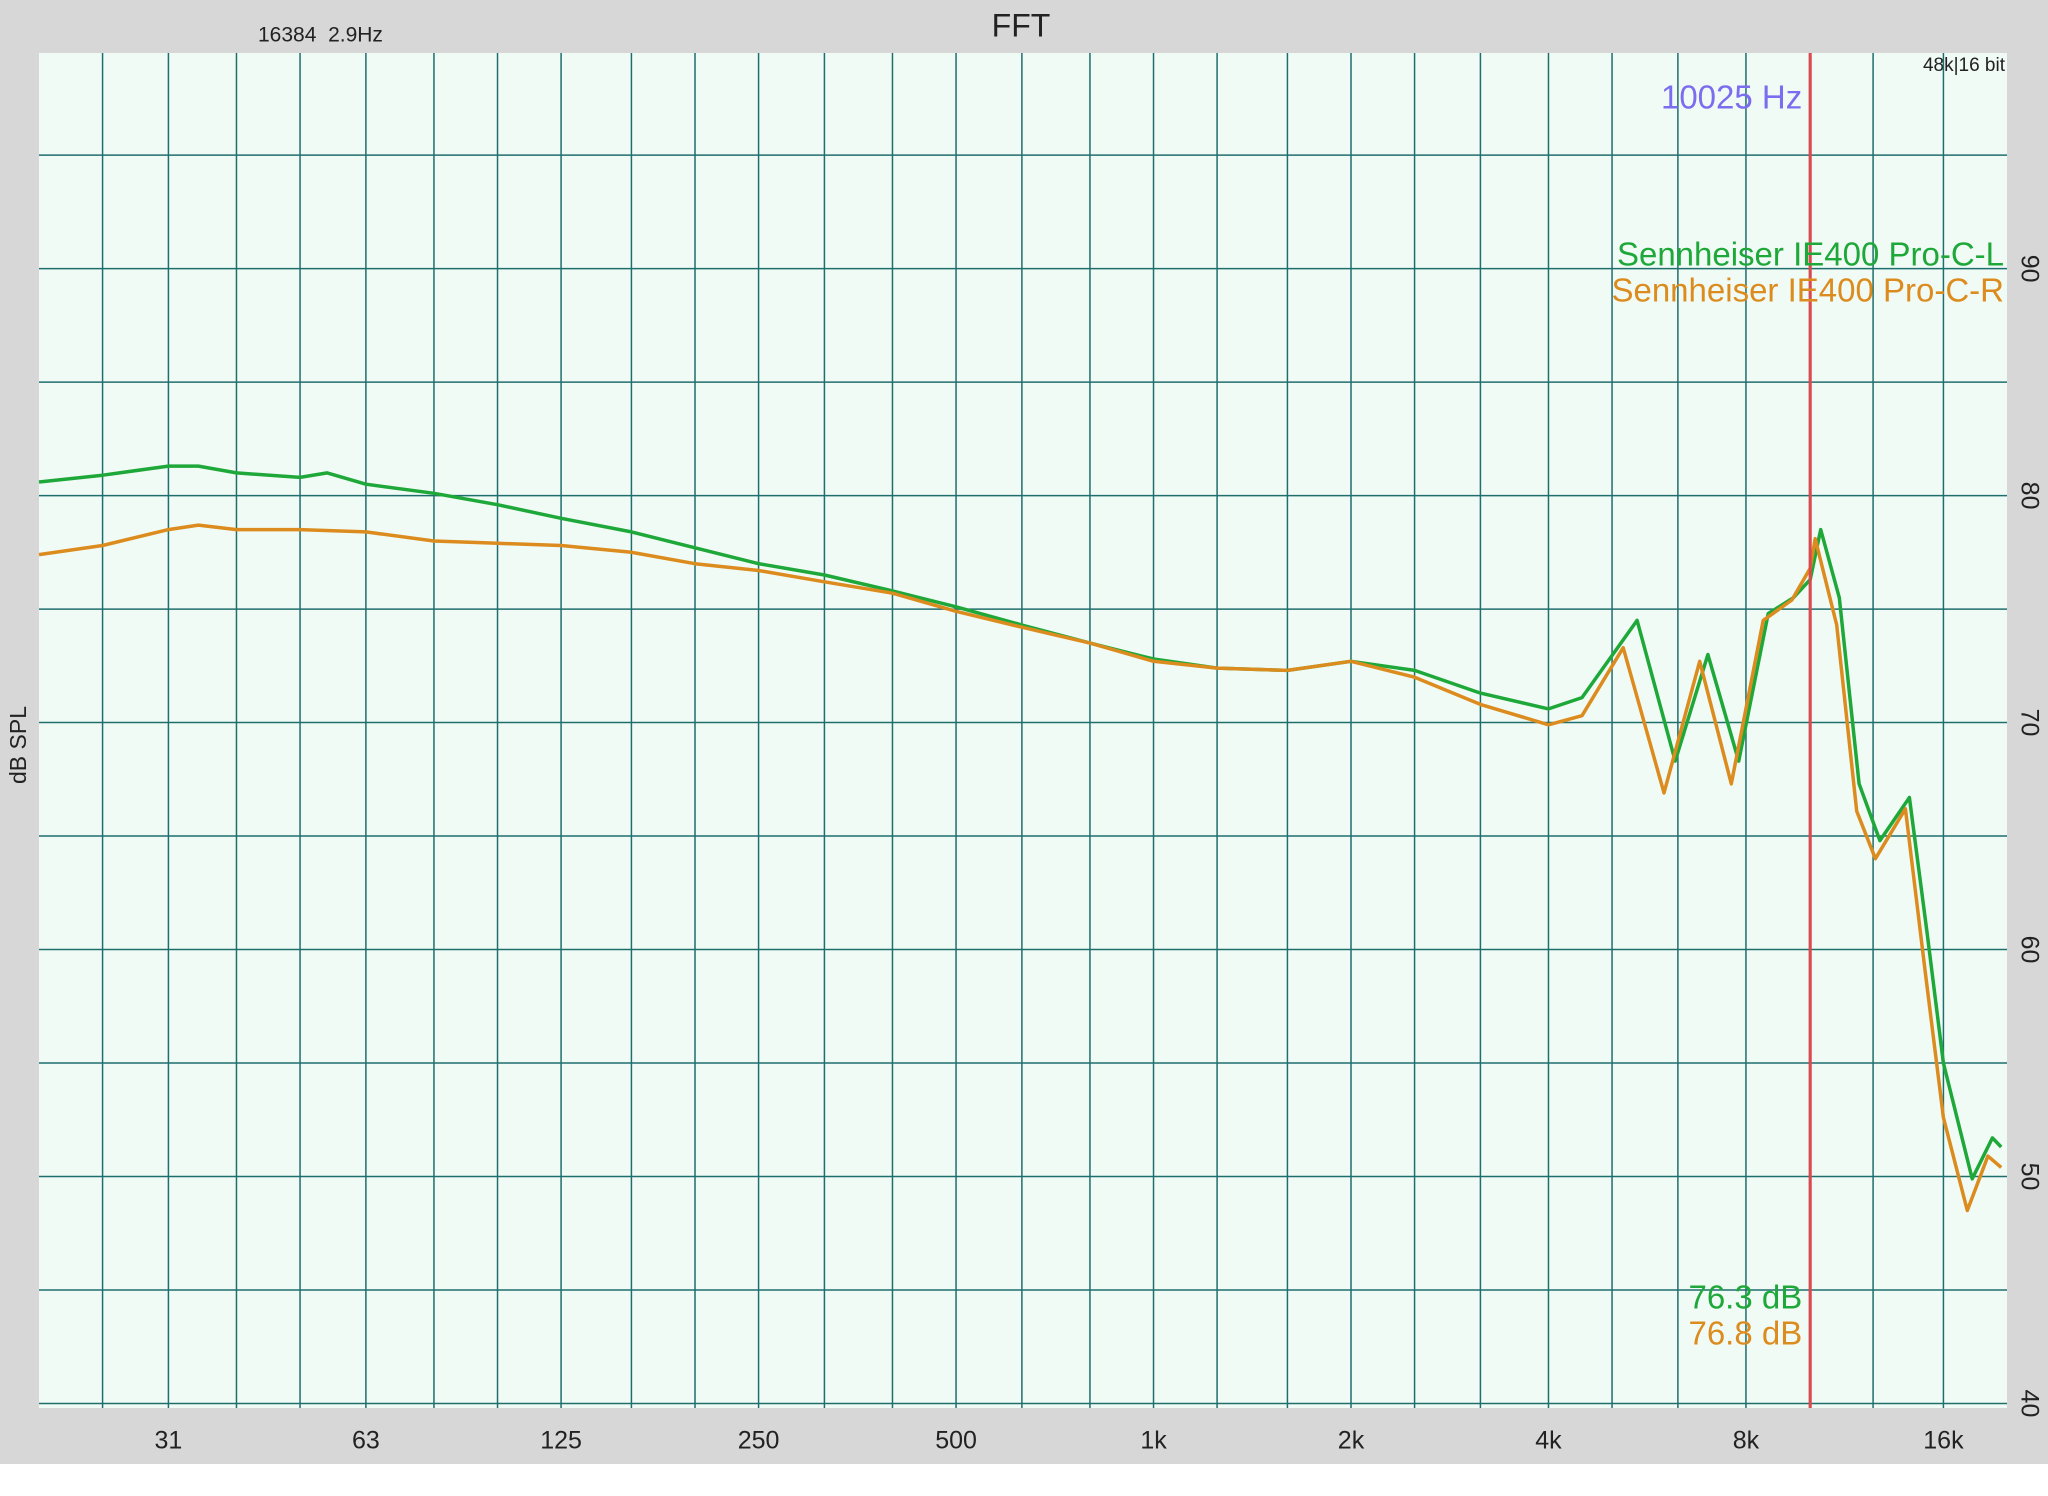 This screenshot has height=1496, width=2048. Describe the element at coordinates (1731, 97) in the screenshot. I see `cursor-label: 10025 Hz` at that location.